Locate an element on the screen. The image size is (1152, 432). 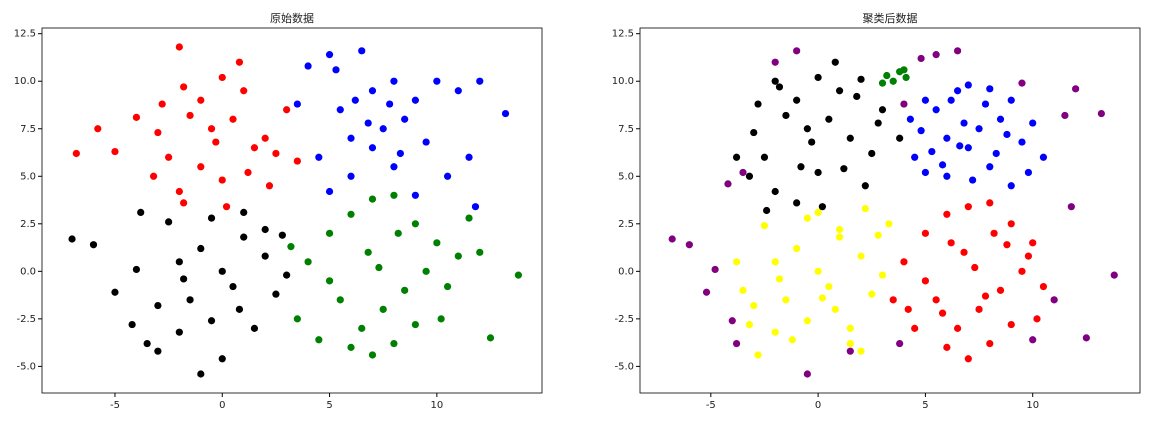
y-tick-label: 12.5 is located at coordinates (623, 34).